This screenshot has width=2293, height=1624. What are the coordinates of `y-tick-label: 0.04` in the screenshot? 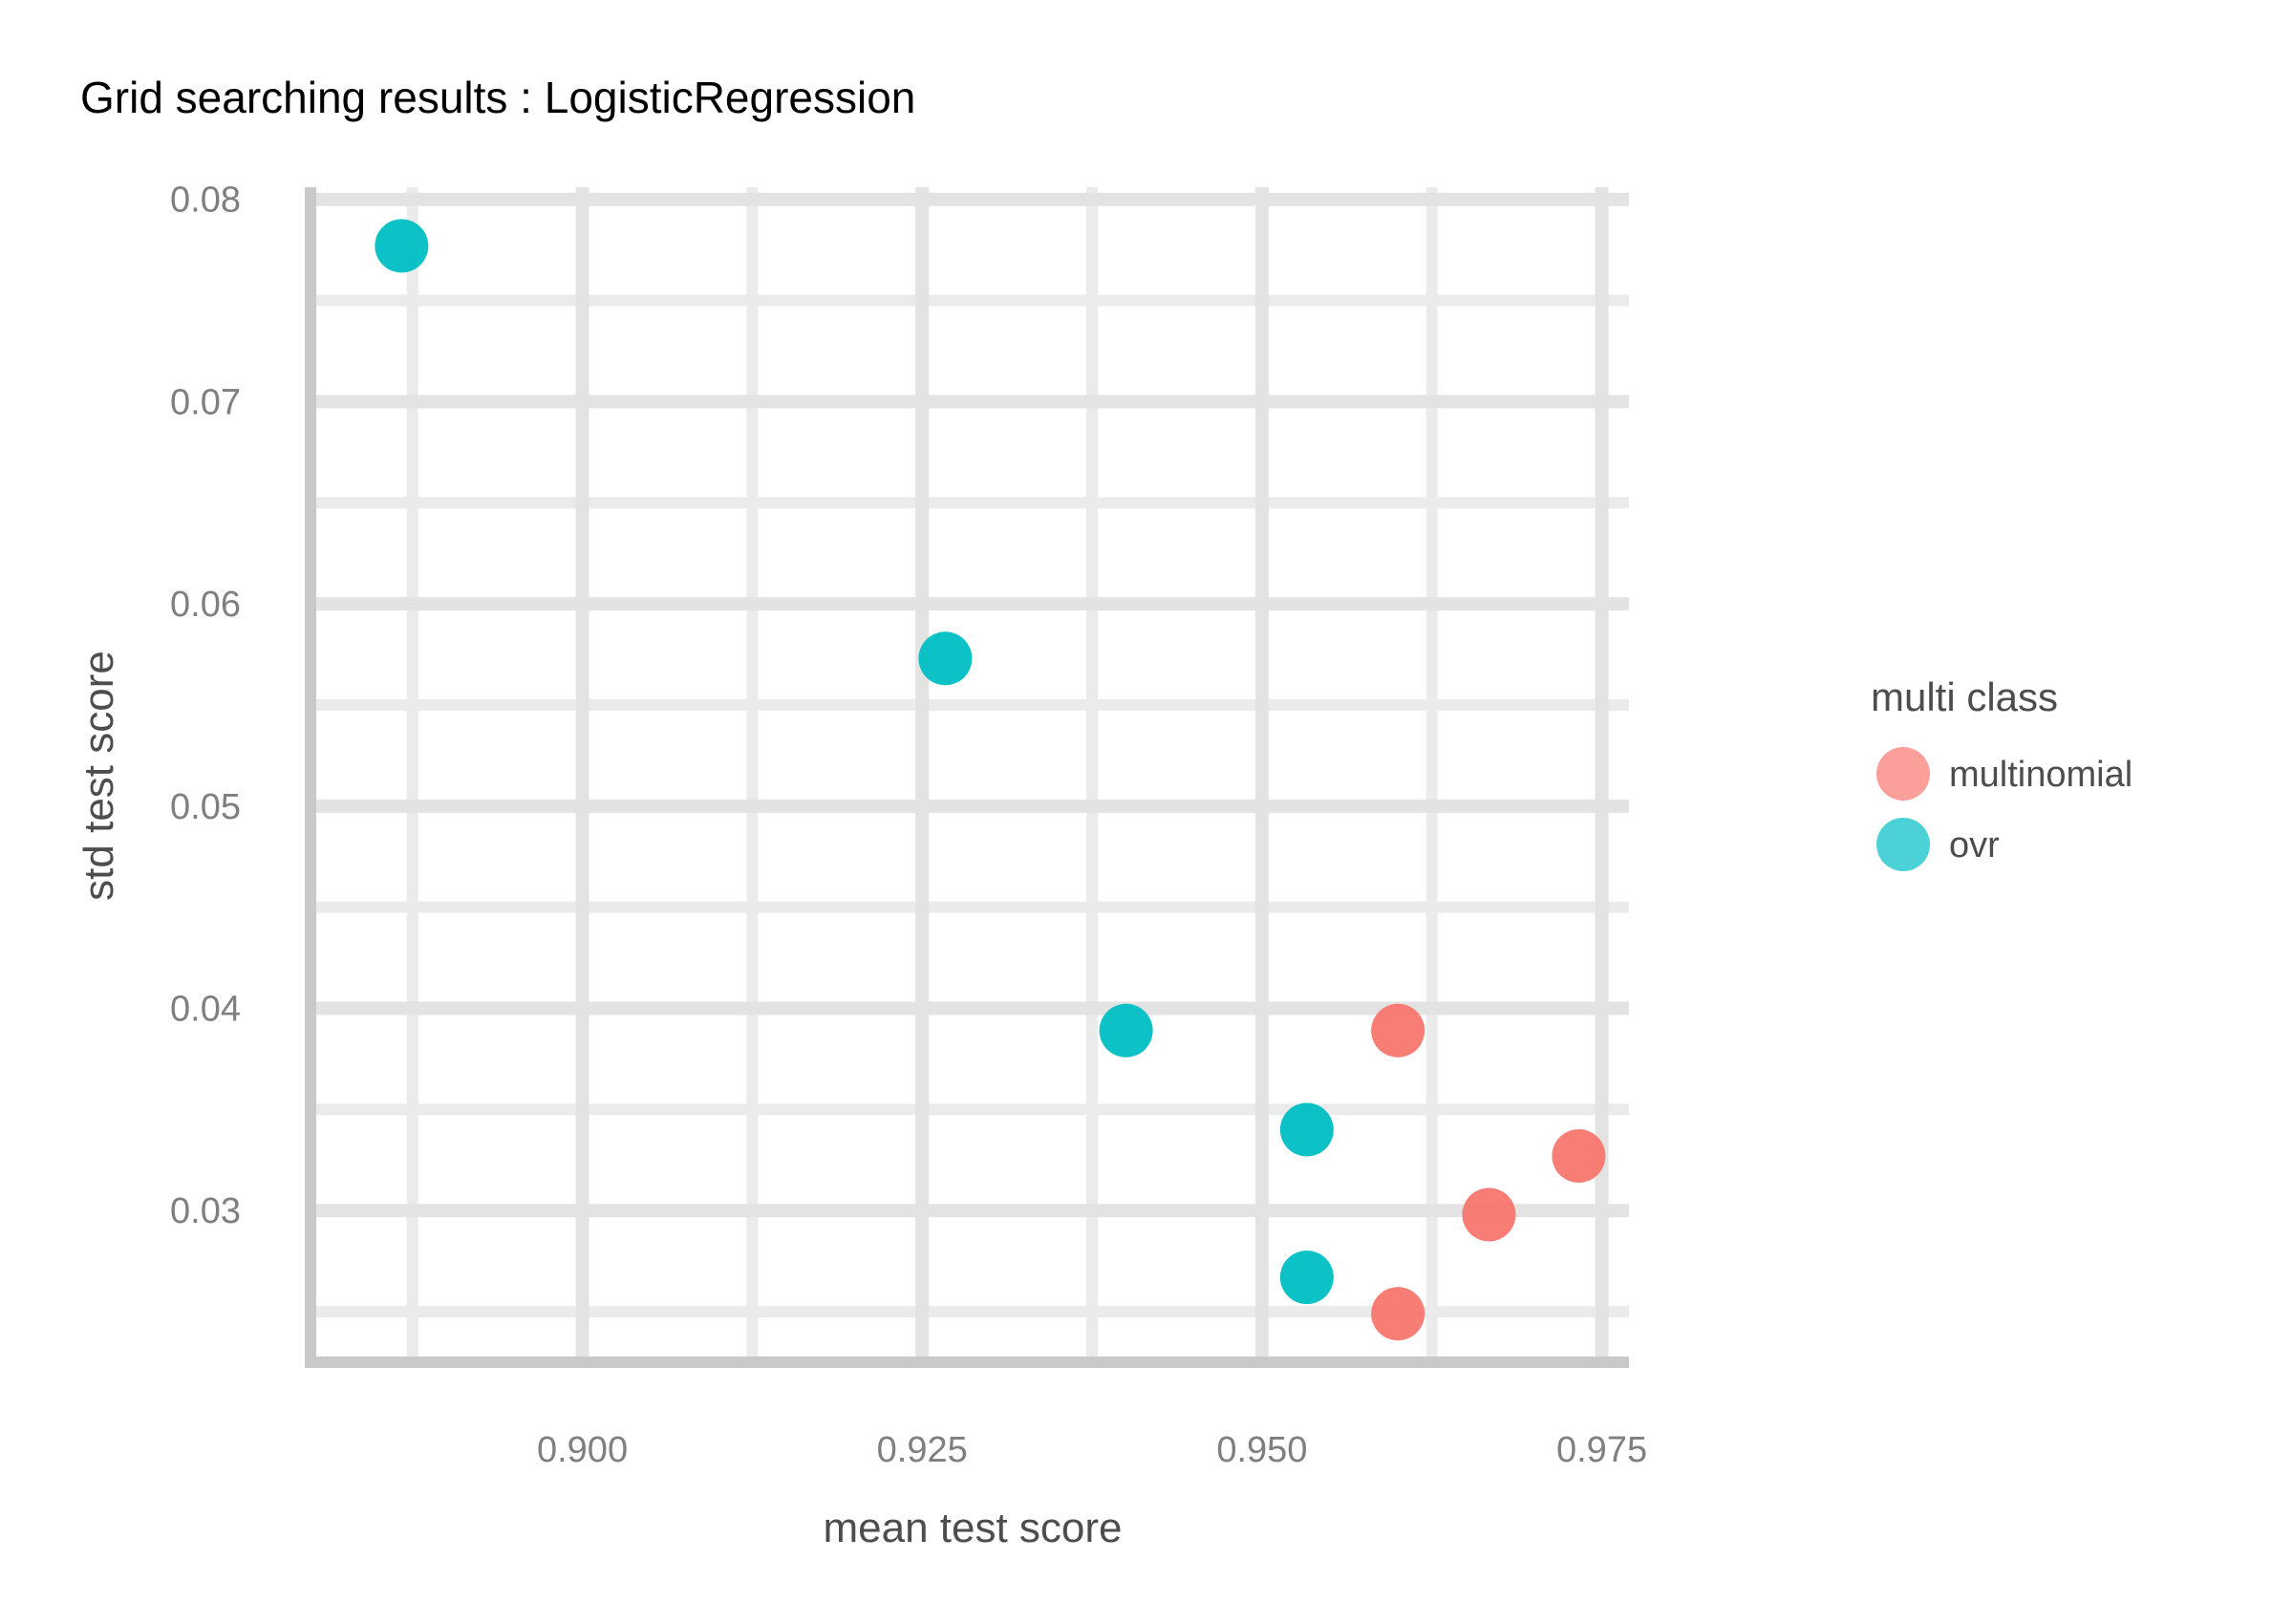 It's located at (205, 1010).